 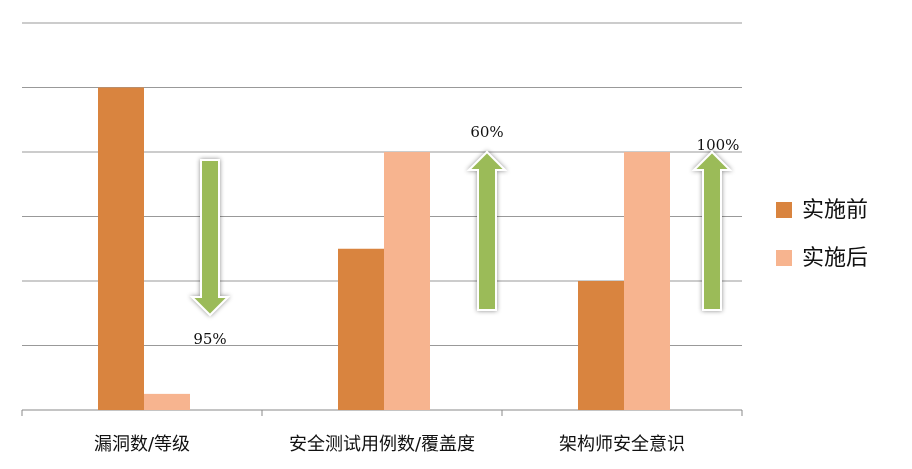 I want to click on legend-label: 实施前, so click(x=835, y=210).